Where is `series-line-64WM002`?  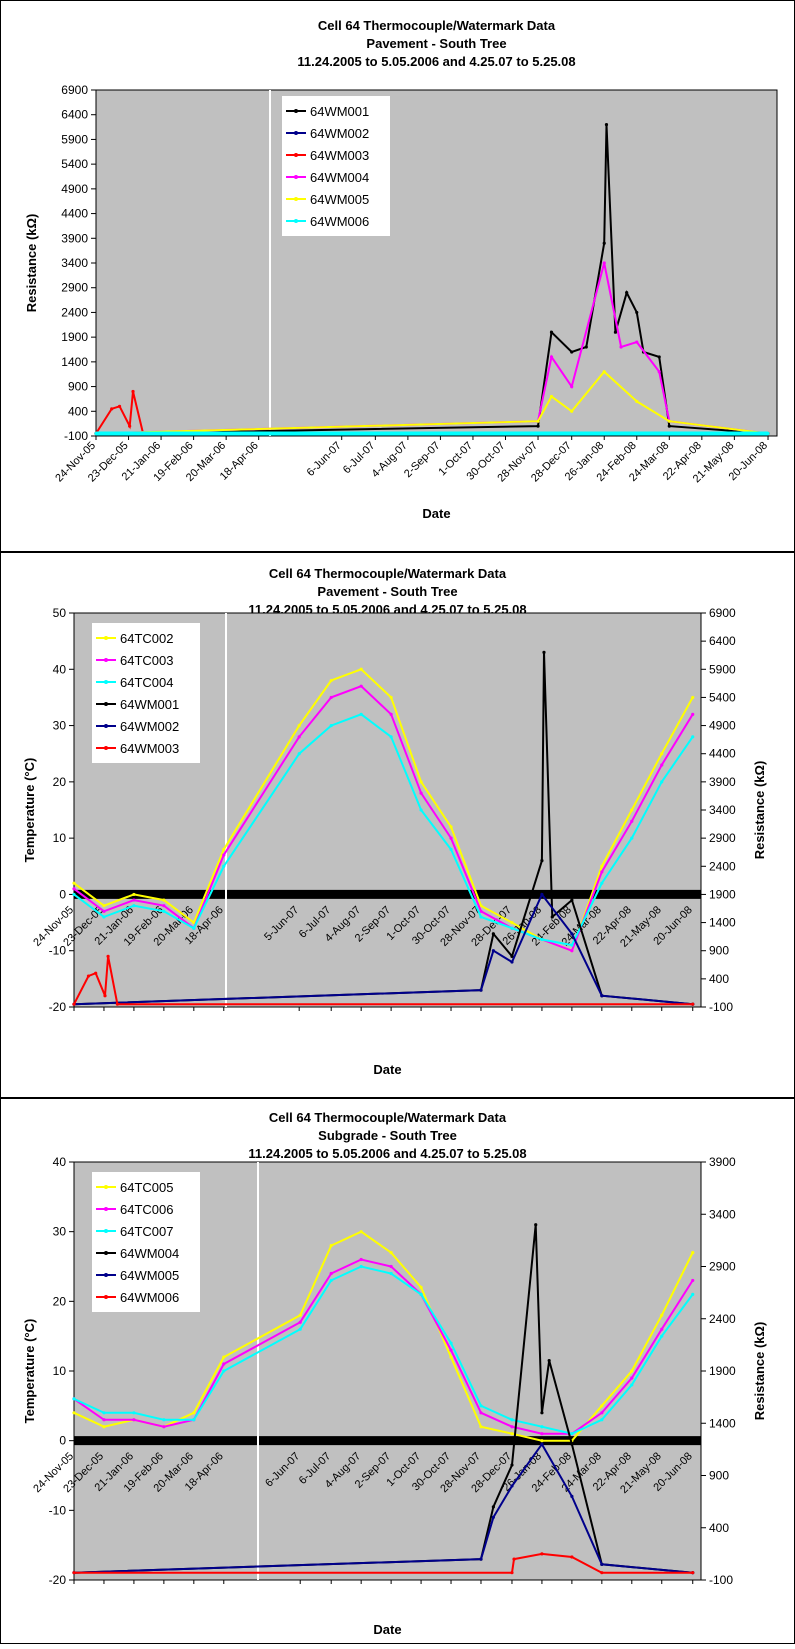 series-line-64WM002 is located at coordinates (383, 949).